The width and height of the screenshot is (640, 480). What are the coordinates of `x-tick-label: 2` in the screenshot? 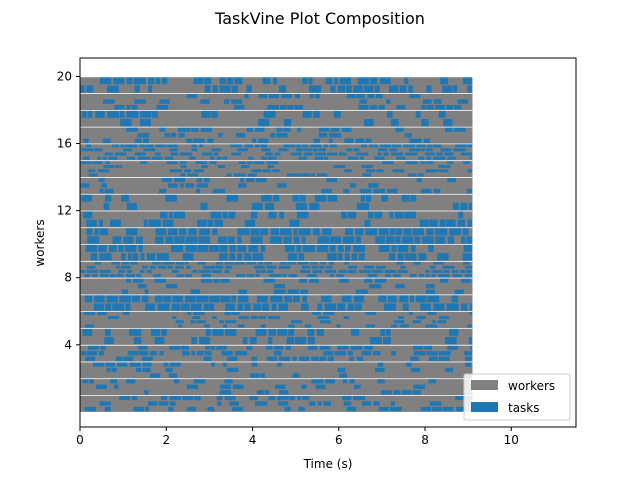 It's located at (166, 440).